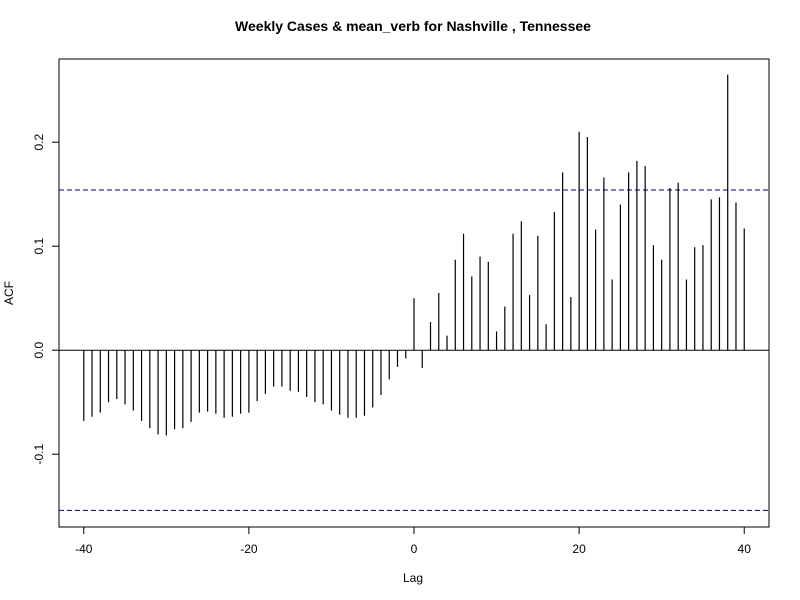  Describe the element at coordinates (579, 549) in the screenshot. I see `x-tick-label: 20` at that location.